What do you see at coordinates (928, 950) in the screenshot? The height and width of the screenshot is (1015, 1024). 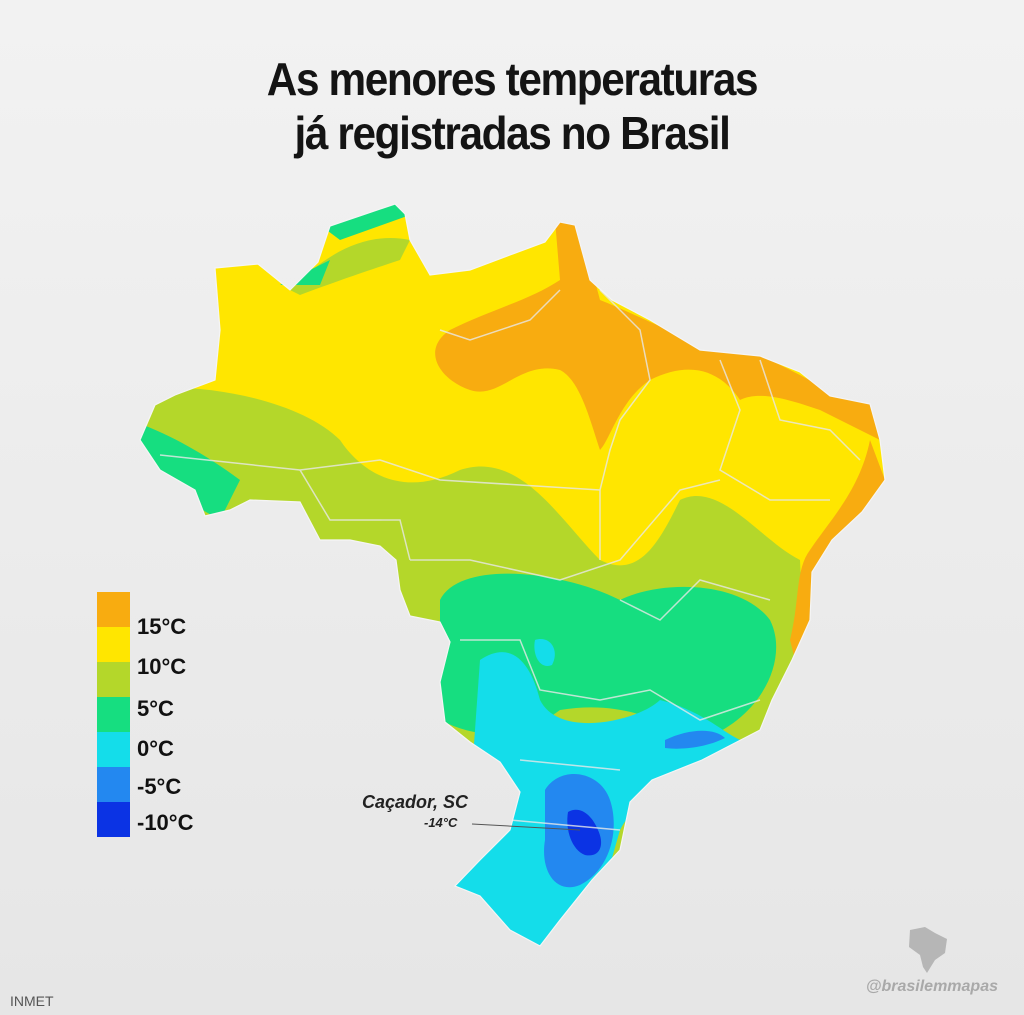 I see `watermark-logo` at bounding box center [928, 950].